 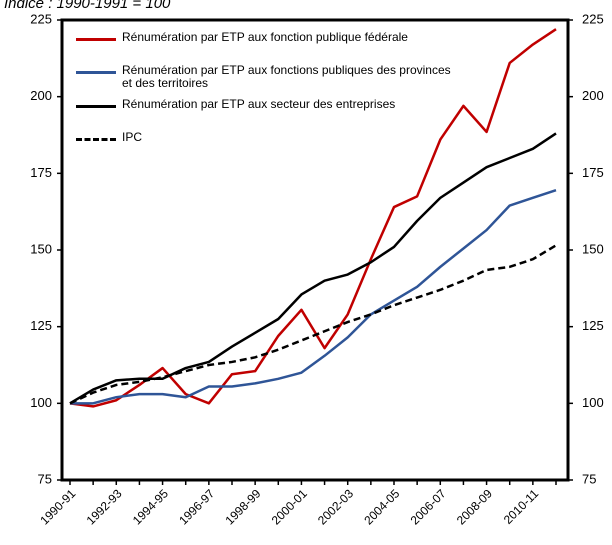 I want to click on x-tick-label: 2006-07, so click(x=428, y=506).